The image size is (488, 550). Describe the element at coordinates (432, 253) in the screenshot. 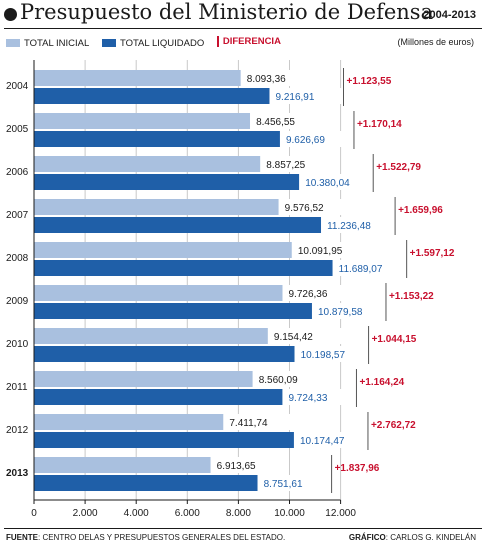

I see `difference-label: +1.597,12` at that location.